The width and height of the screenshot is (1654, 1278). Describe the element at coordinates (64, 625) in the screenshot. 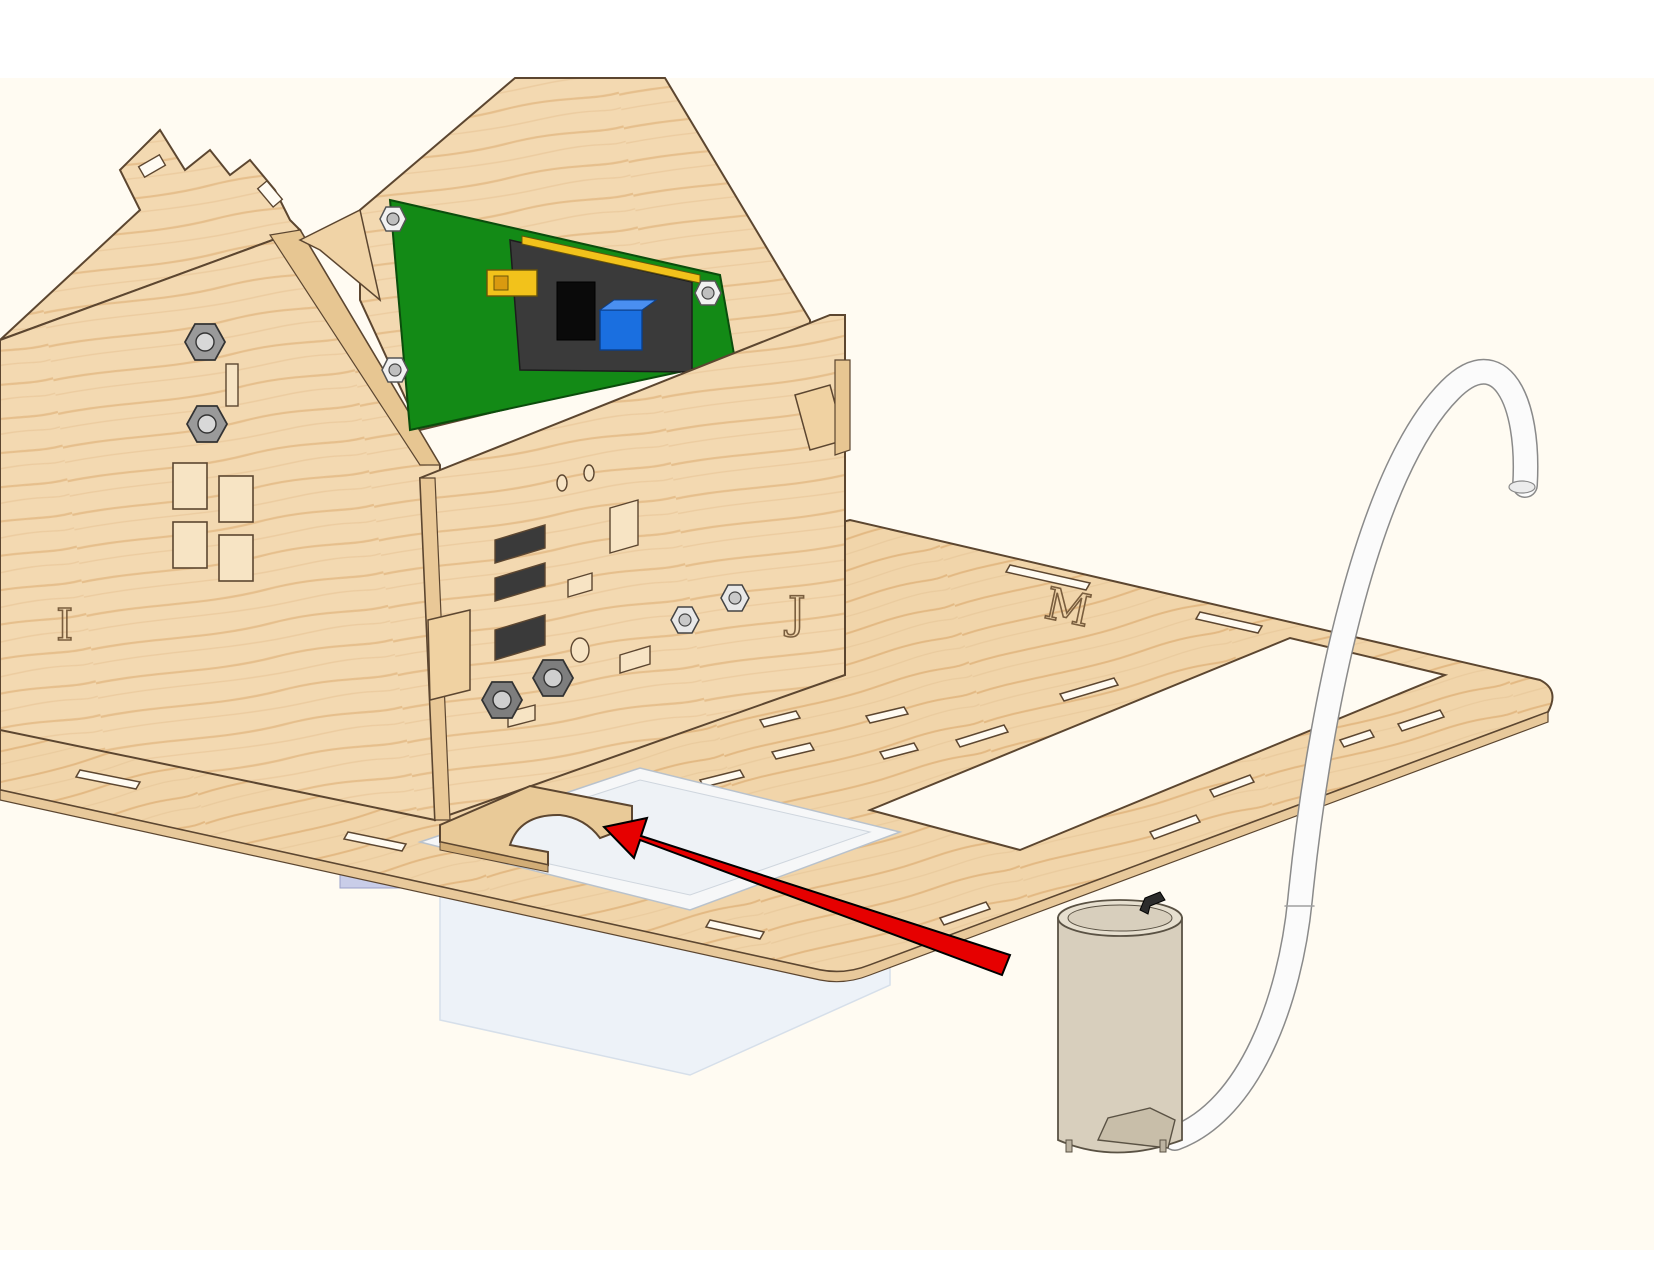

I see `label-left-wall: I` at that location.